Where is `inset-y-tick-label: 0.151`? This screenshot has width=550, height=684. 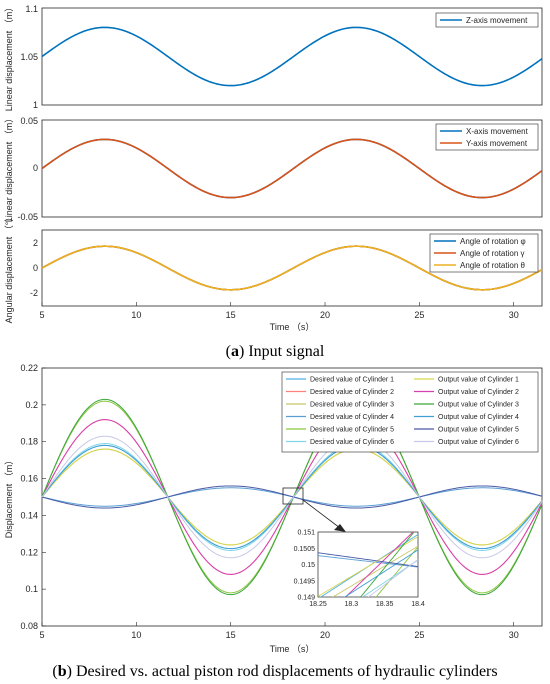
inset-y-tick-label: 0.151 is located at coordinates (306, 533).